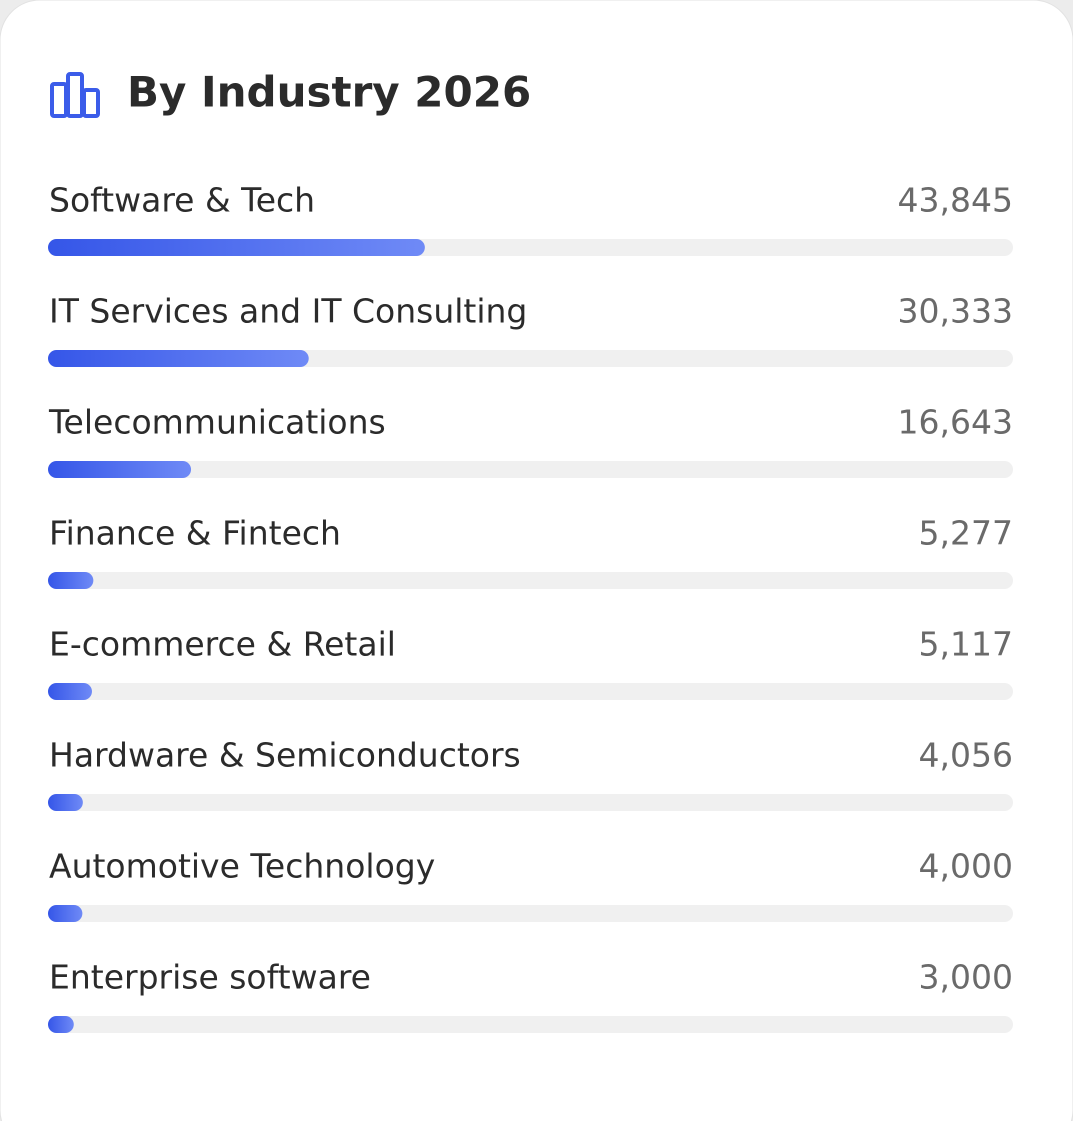 The height and width of the screenshot is (1121, 1073). Describe the element at coordinates (222, 644) in the screenshot. I see `category-label: E-commerce & Retail` at that location.